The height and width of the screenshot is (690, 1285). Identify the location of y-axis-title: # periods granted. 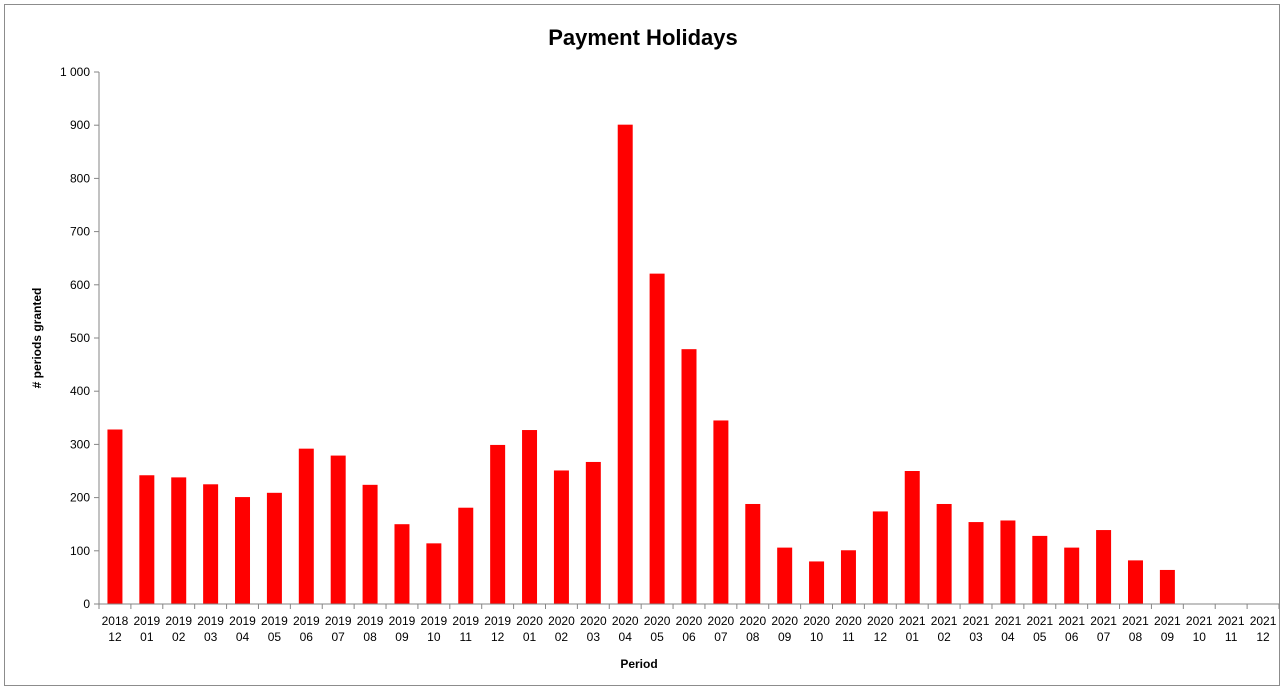
(37, 338).